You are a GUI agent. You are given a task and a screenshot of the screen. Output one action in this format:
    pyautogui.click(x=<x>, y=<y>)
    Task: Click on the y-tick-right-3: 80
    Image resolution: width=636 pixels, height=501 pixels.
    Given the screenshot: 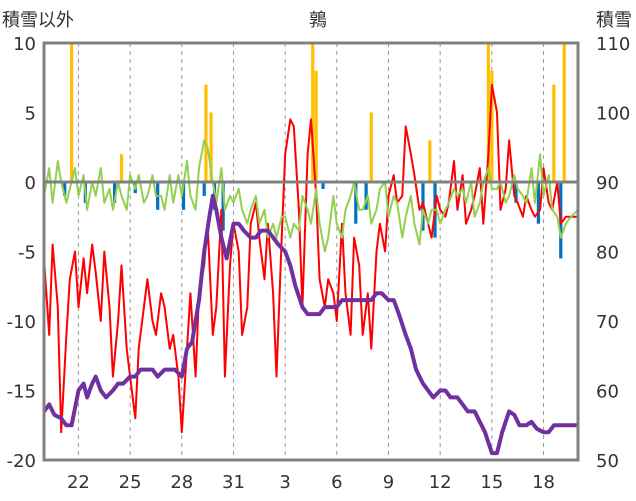 What is the action you would take?
    pyautogui.click(x=607, y=253)
    